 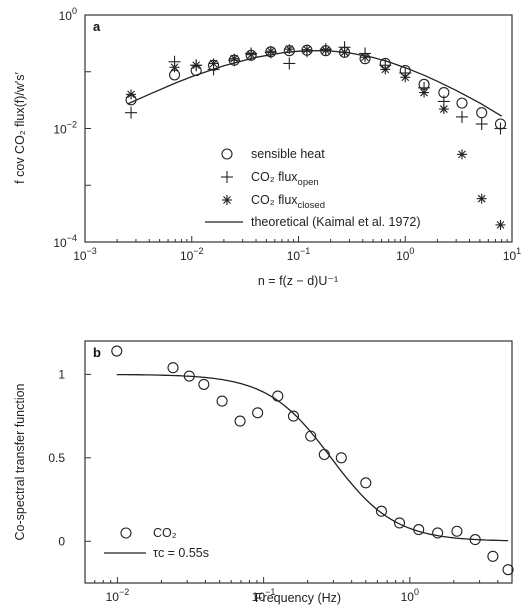 I want to click on legend-label-theoretical: theoretical (Kaimal et al. 1972), so click(x=336, y=222).